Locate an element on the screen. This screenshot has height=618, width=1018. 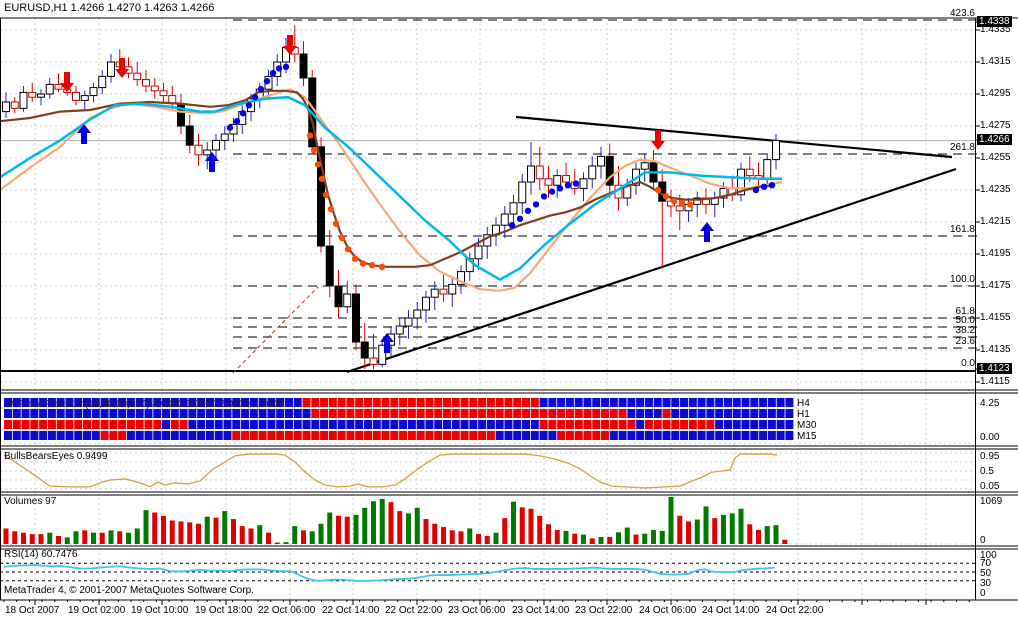
chart-title: EURUSD,H1 1.4266 1.4270 1.4263 1.4266 is located at coordinates (109, 8).